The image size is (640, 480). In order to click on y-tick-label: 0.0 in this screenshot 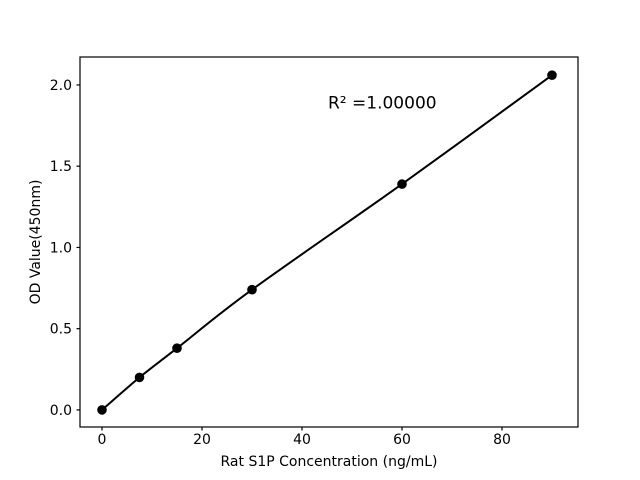, I will do `click(61, 411)`.